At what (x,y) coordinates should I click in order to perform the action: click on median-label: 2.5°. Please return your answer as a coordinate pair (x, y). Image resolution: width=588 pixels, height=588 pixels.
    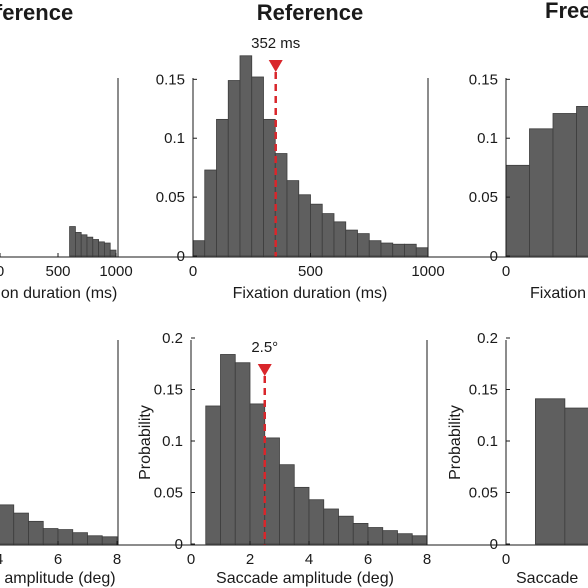
    Looking at the image, I should click on (264, 347).